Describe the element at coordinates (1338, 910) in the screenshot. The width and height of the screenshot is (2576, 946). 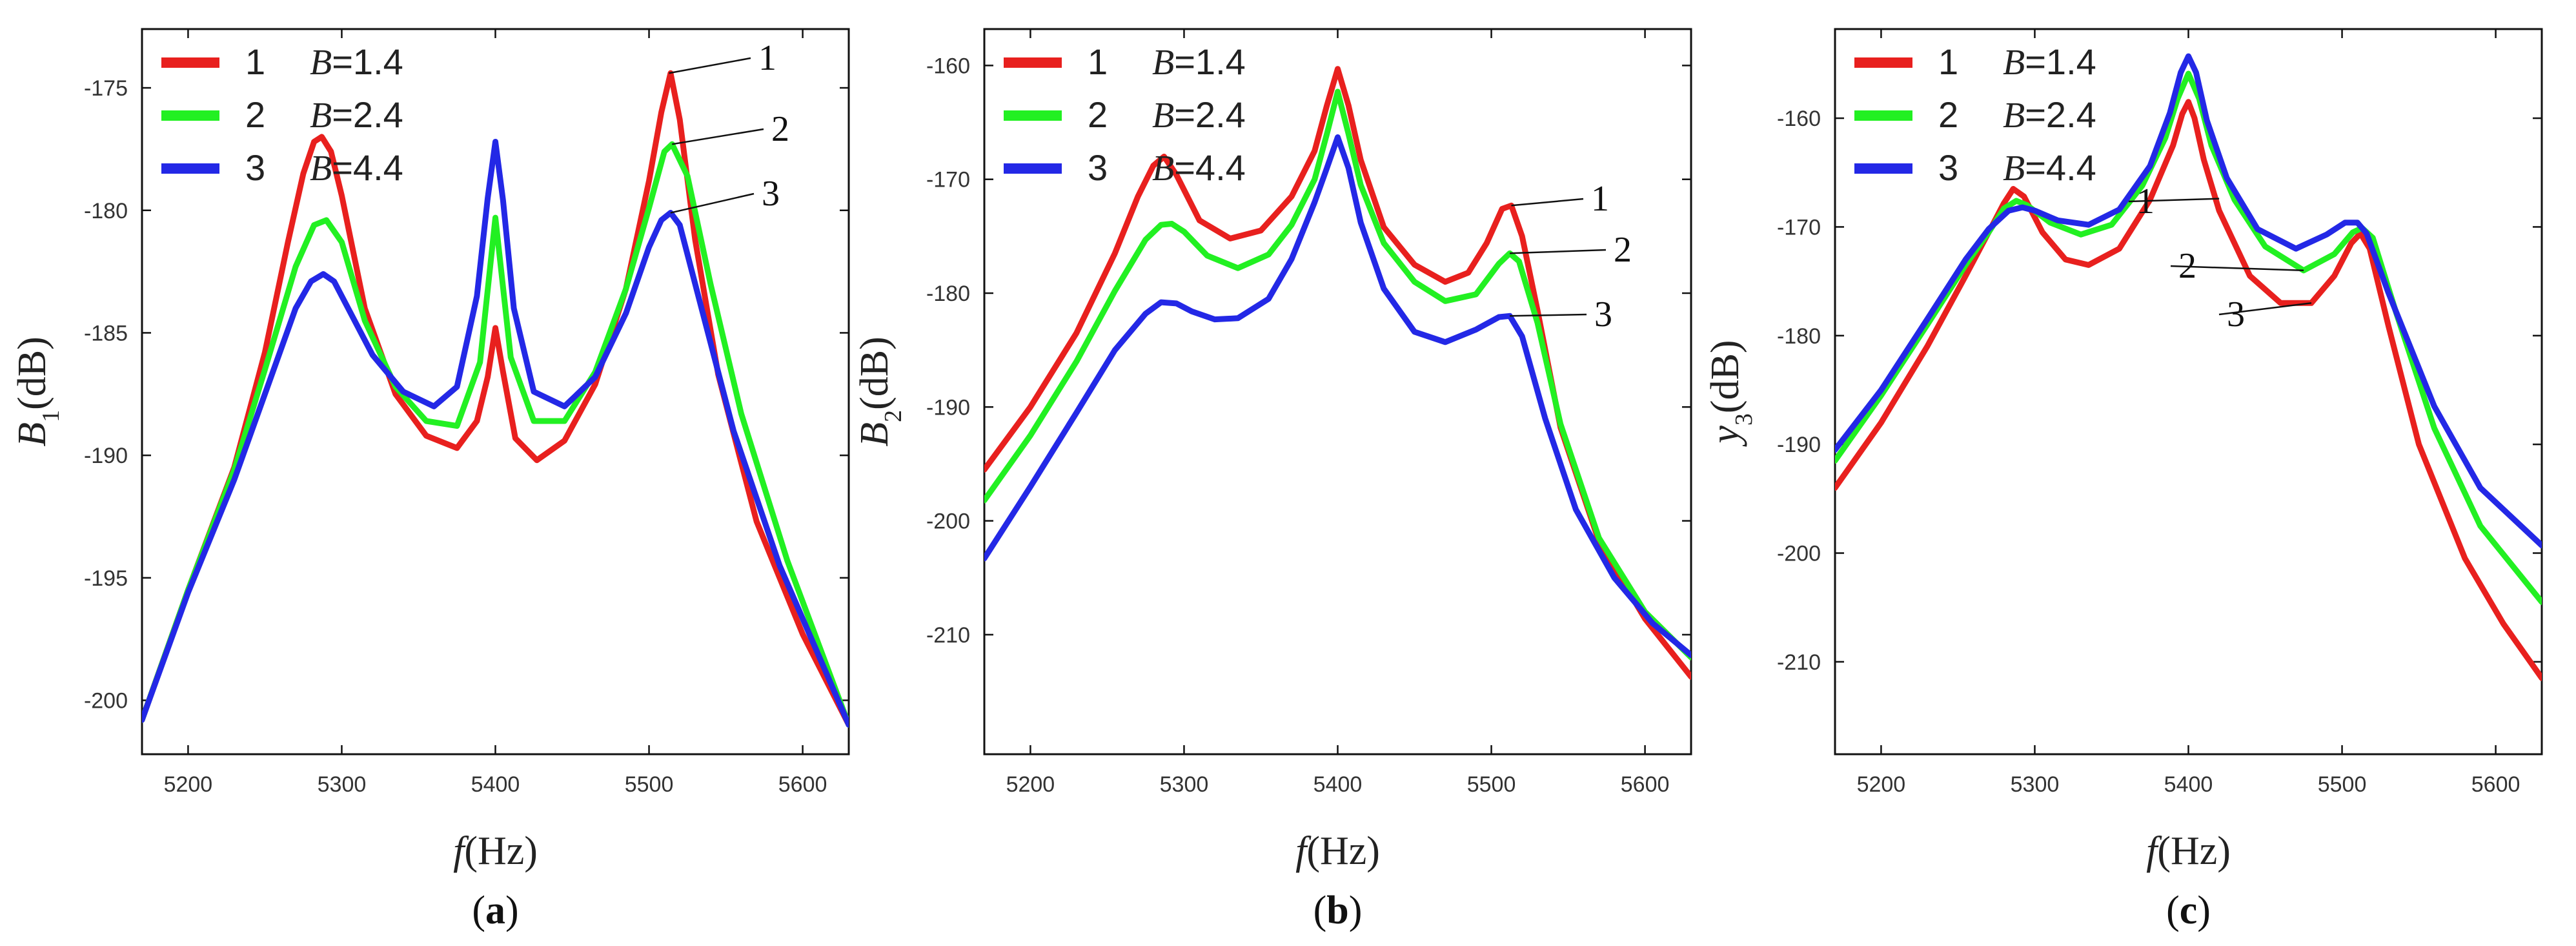
I see `panel-label-b: (b)` at that location.